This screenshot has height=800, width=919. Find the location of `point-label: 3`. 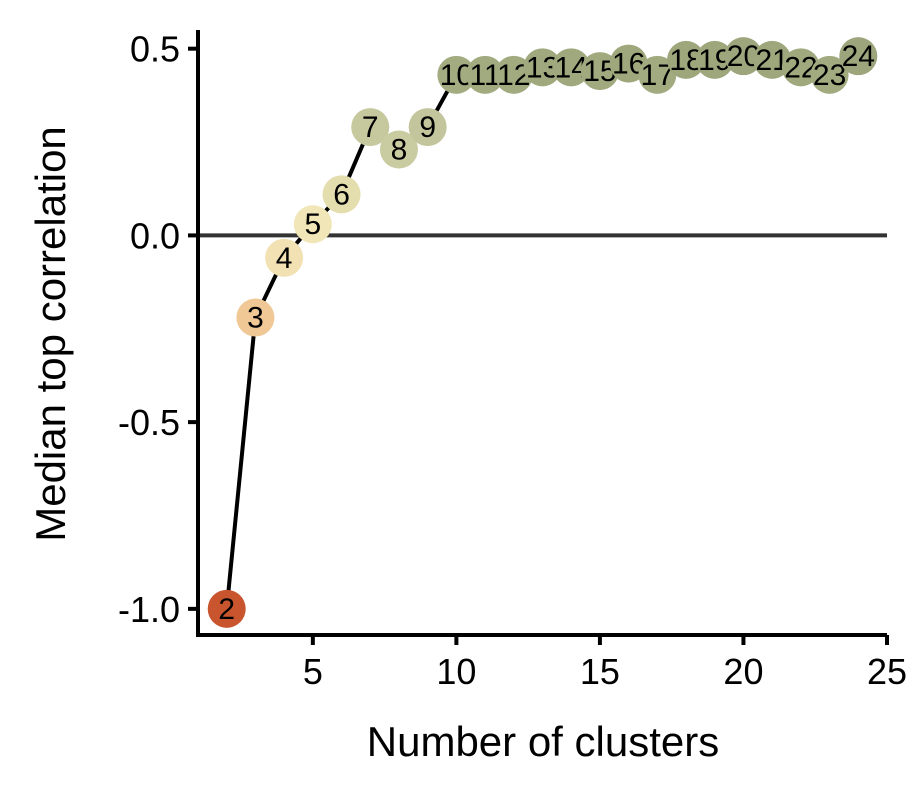

point-label: 3 is located at coordinates (255, 318).